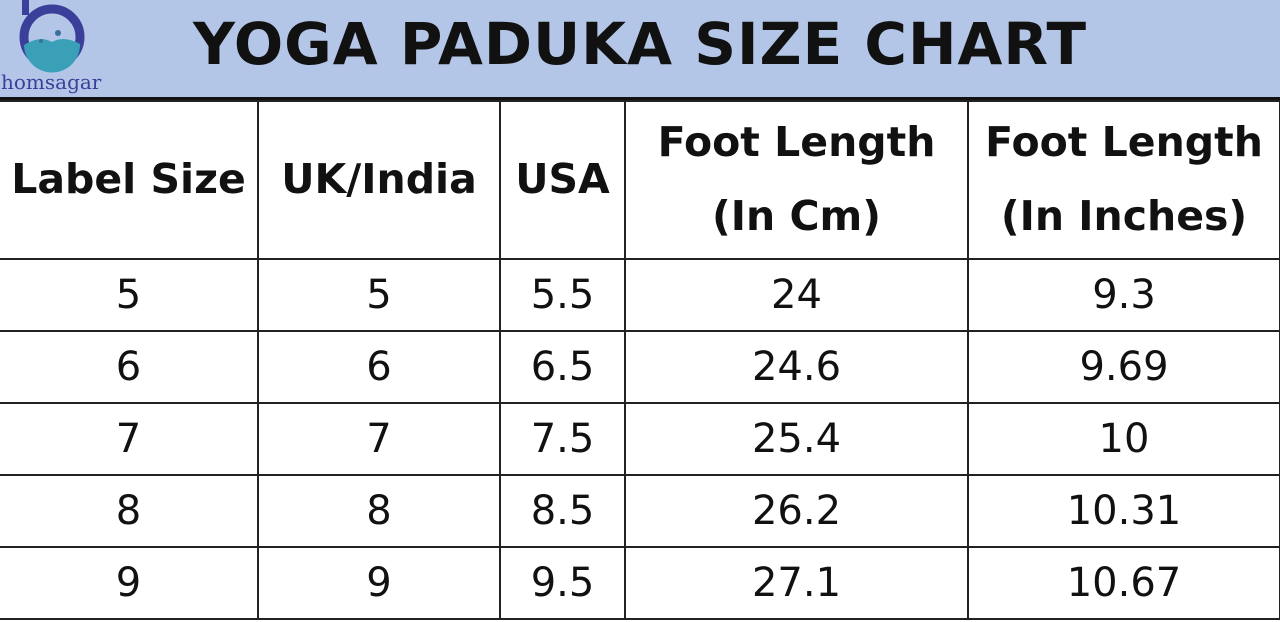 Image resolution: width=1280 pixels, height=622 pixels. What do you see at coordinates (796, 216) in the screenshot?
I see `header-subtext: (In Cm)` at bounding box center [796, 216].